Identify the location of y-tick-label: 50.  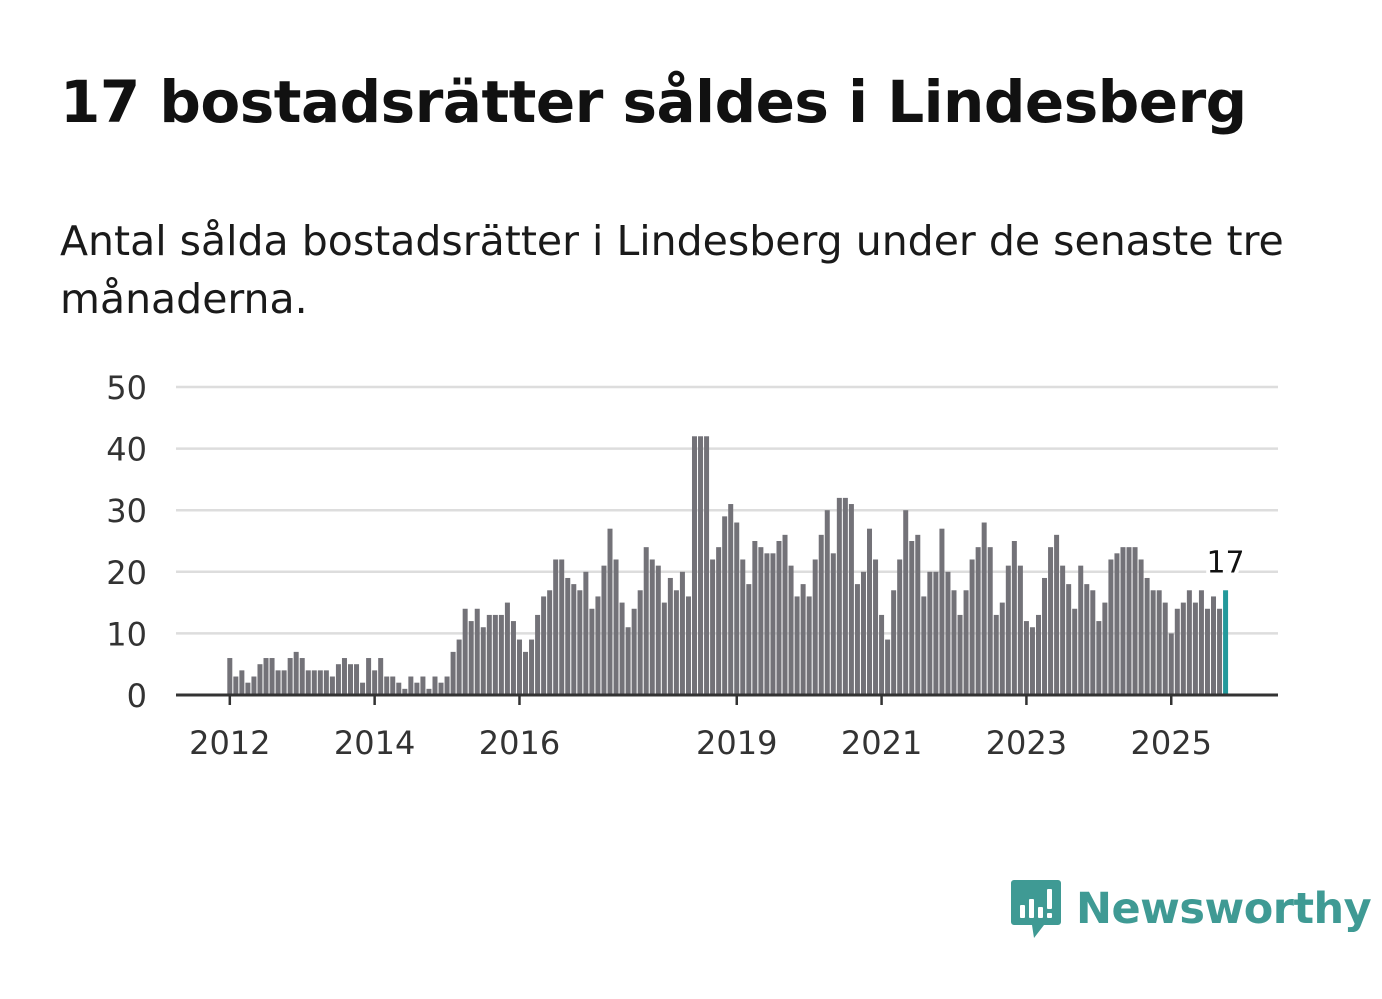
(126, 388).